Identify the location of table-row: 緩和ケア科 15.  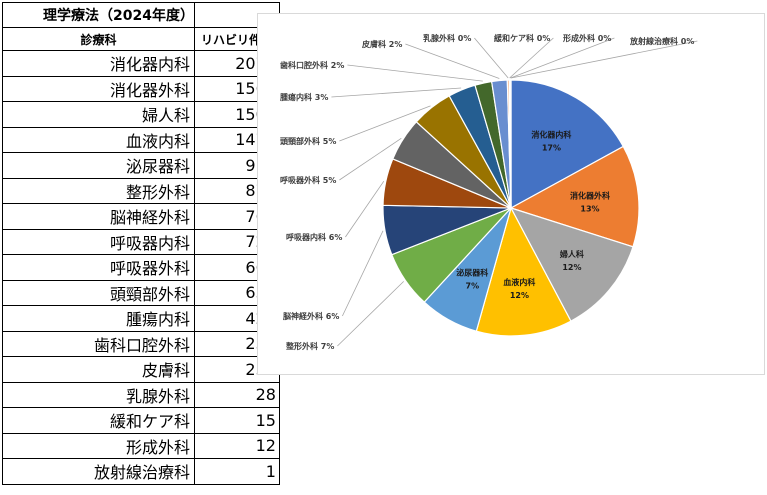
(141, 420).